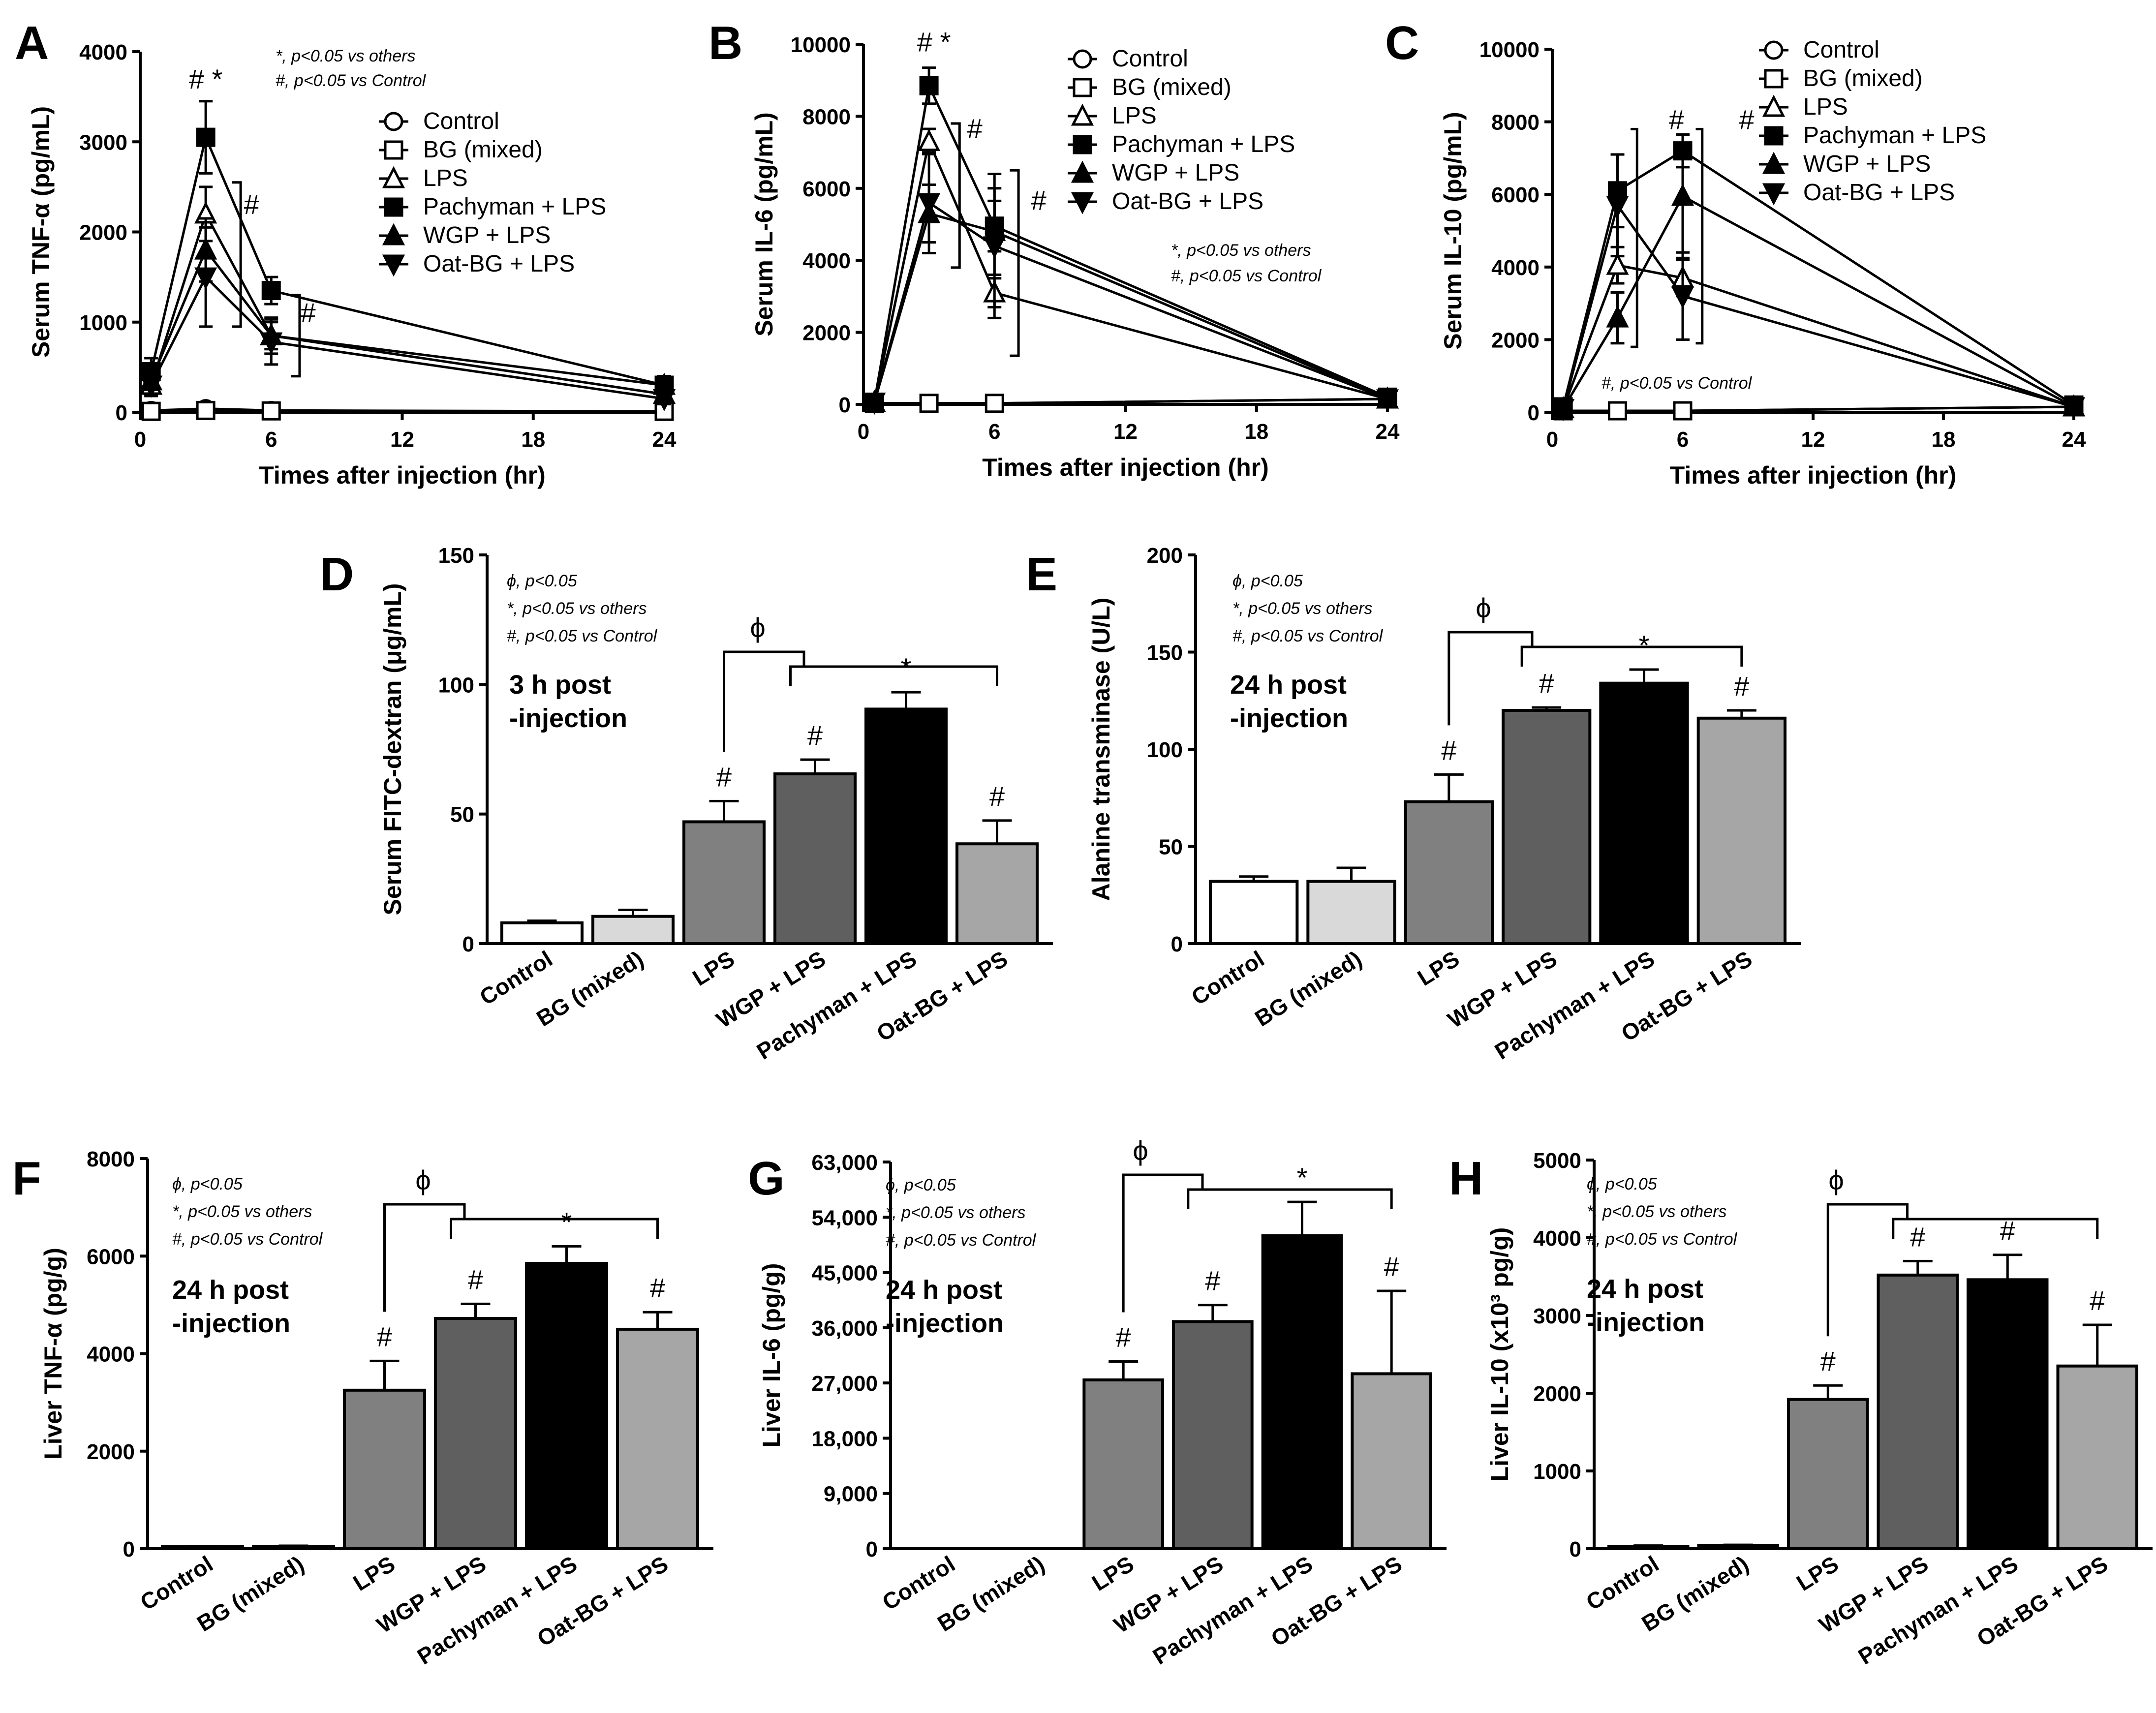 The image size is (2156, 1713). I want to click on series-pachyman-lps, so click(407, 248).